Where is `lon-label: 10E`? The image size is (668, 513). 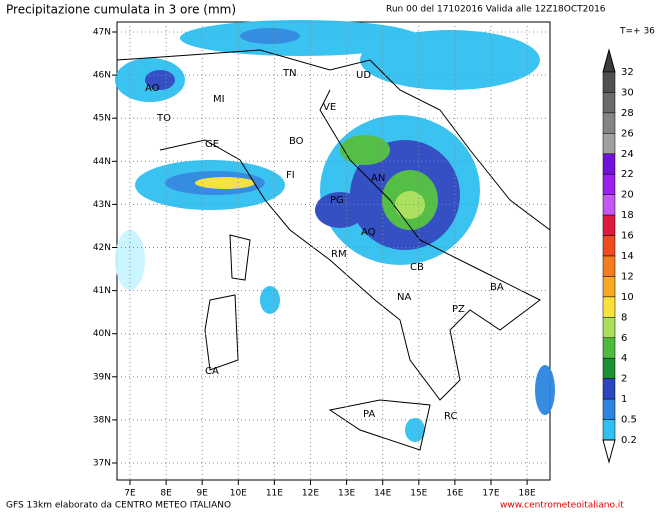
lon-label: 10E is located at coordinates (238, 494).